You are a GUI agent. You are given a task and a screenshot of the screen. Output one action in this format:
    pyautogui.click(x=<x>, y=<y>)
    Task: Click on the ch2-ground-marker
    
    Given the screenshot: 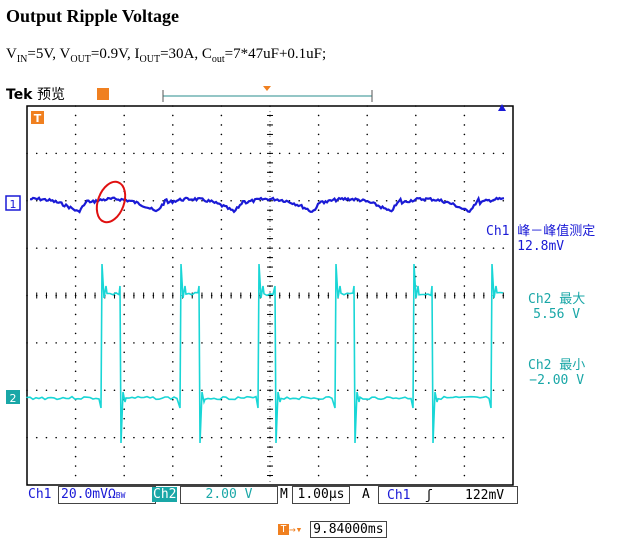 What is the action you would take?
    pyautogui.click(x=13, y=397)
    